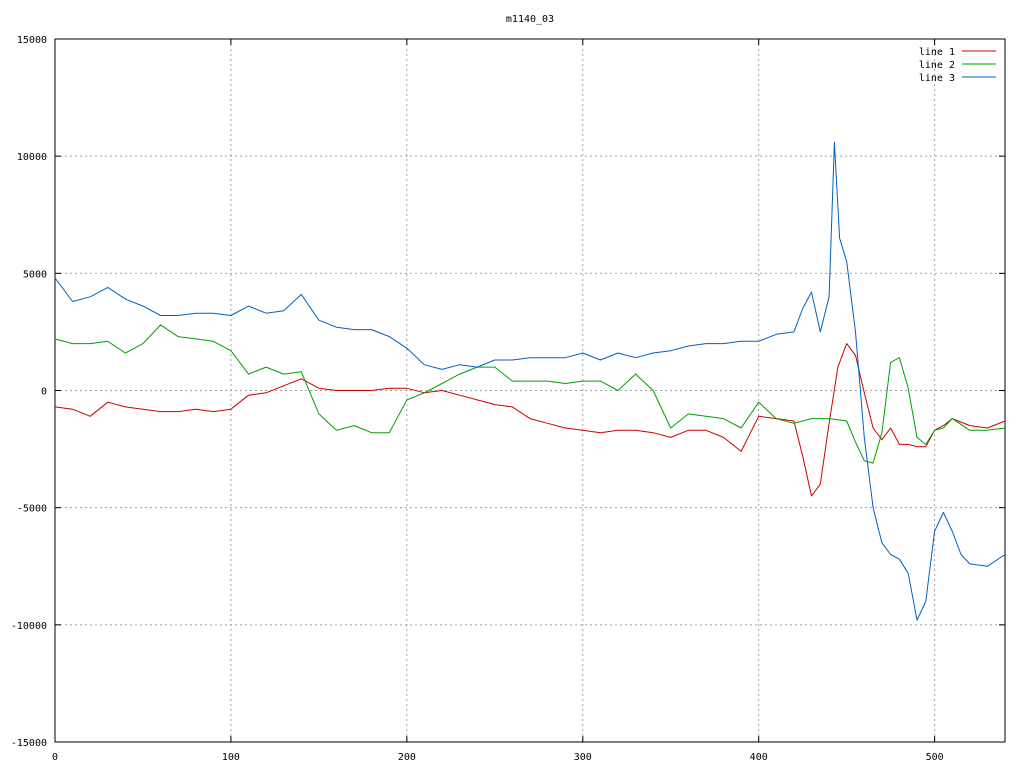 The image size is (1024, 768). What do you see at coordinates (935, 757) in the screenshot?
I see `x-tick-label: 500` at bounding box center [935, 757].